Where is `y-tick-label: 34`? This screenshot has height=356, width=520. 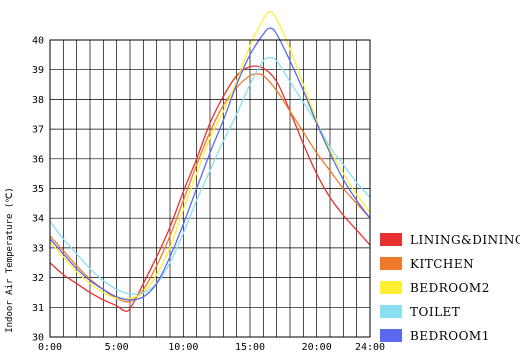
y-tick-label: 34 is located at coordinates (38, 219).